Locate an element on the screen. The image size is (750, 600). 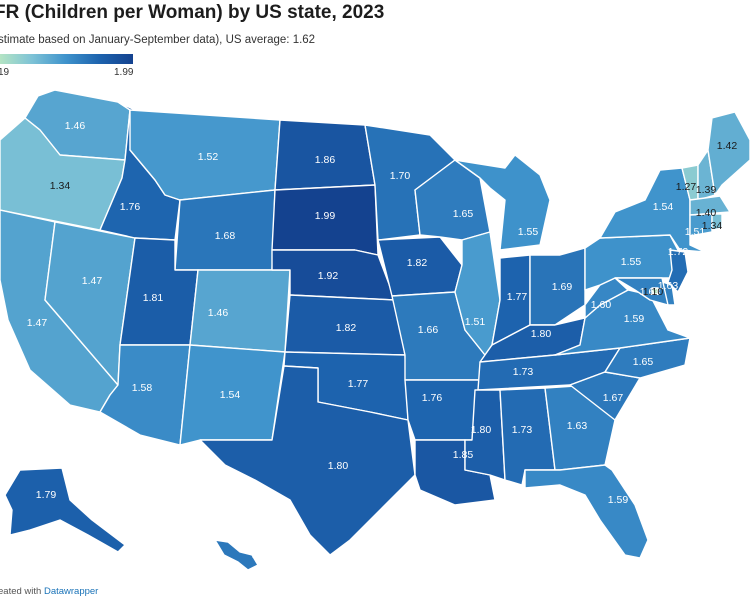
state-MI is located at coordinates (502, 202).